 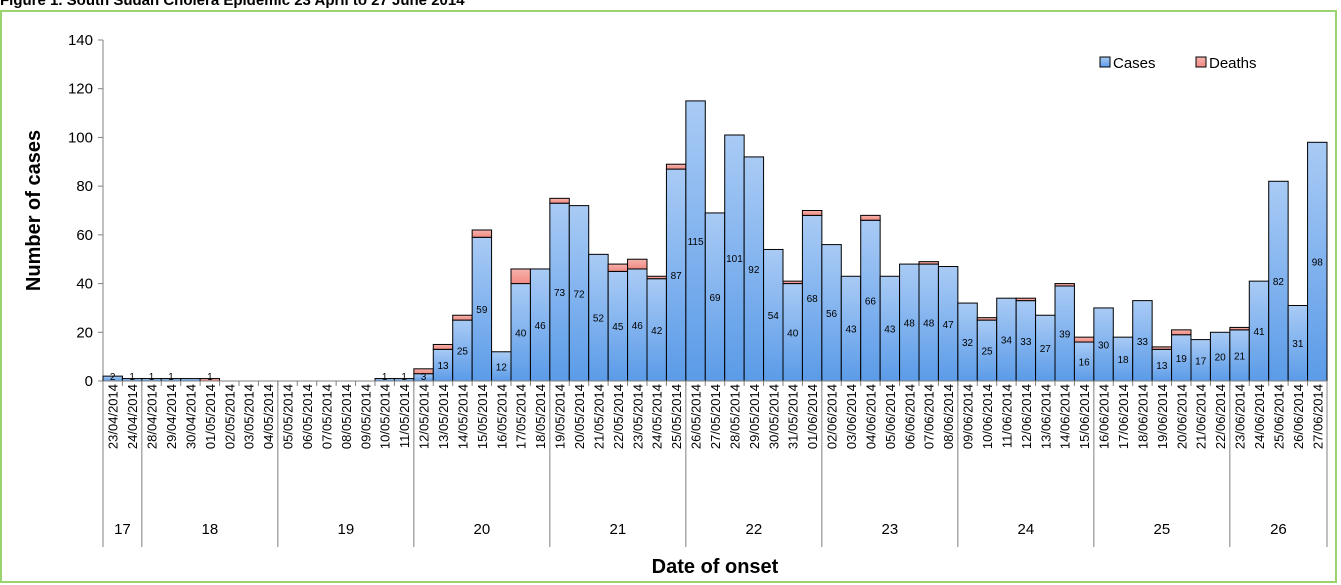 I want to click on x-tick-label: 30/04/2014, so click(x=190, y=416).